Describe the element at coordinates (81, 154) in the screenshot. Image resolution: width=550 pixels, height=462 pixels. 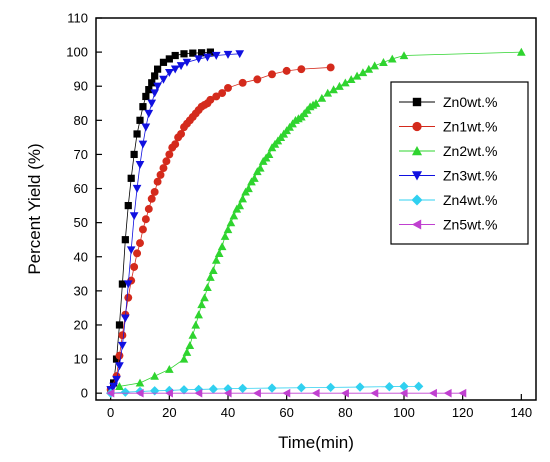
I see `y-tick-label: 70` at that location.